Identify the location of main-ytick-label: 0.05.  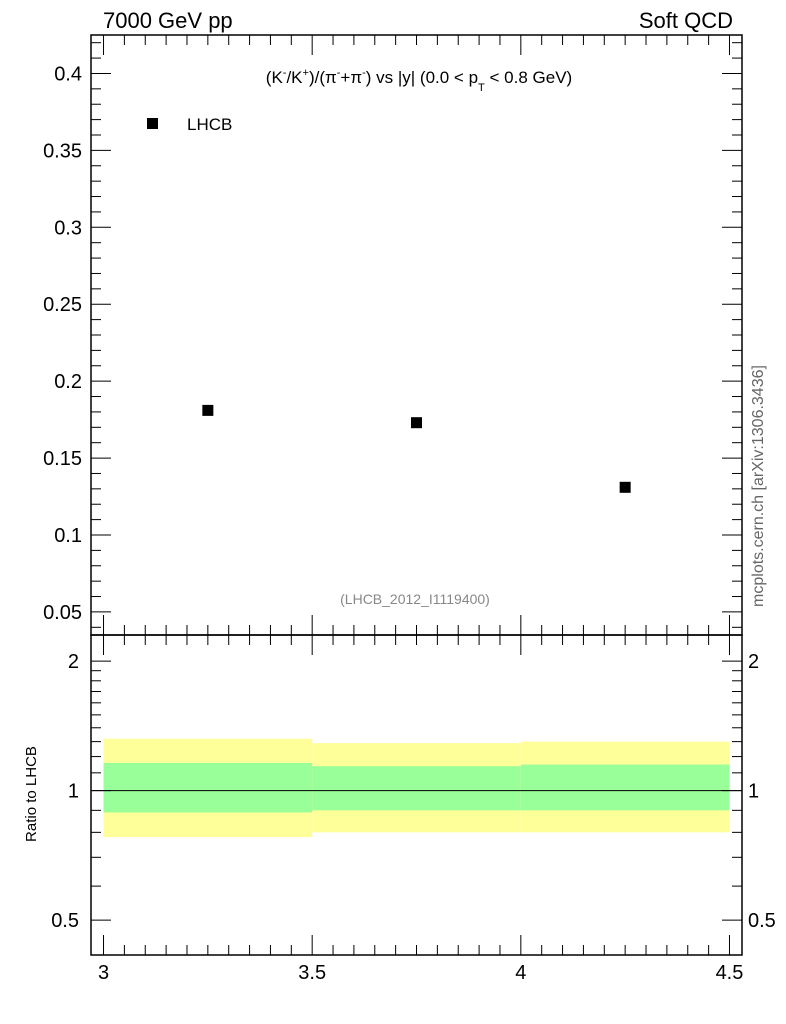
(62, 613).